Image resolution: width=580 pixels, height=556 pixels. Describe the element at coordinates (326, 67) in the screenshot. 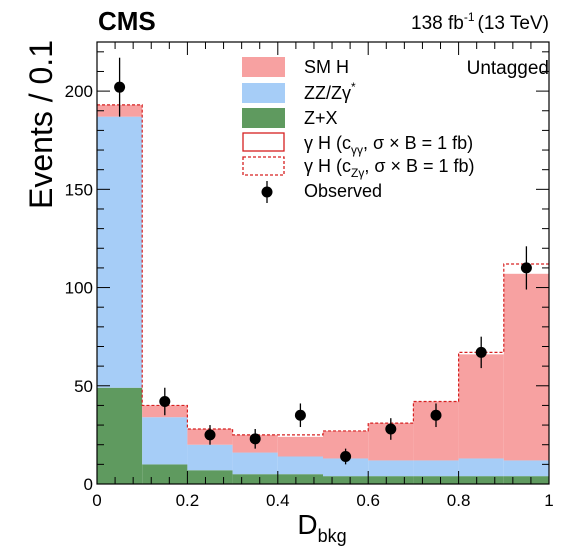

I see `legend-label-smh: SM H` at that location.